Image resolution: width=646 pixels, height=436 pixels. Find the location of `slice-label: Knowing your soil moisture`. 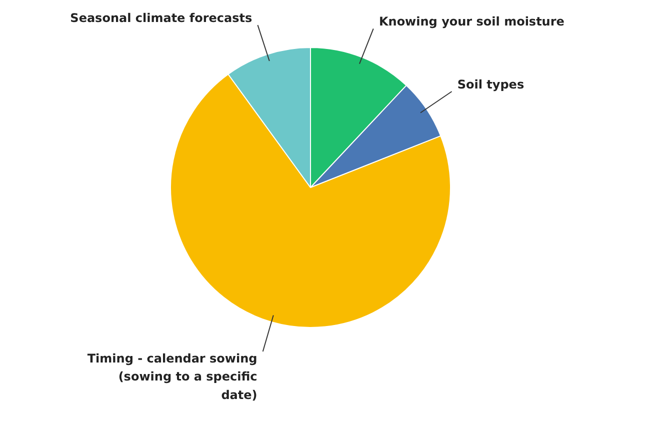

slice-label: Knowing your soil moisture is located at coordinates (471, 21).